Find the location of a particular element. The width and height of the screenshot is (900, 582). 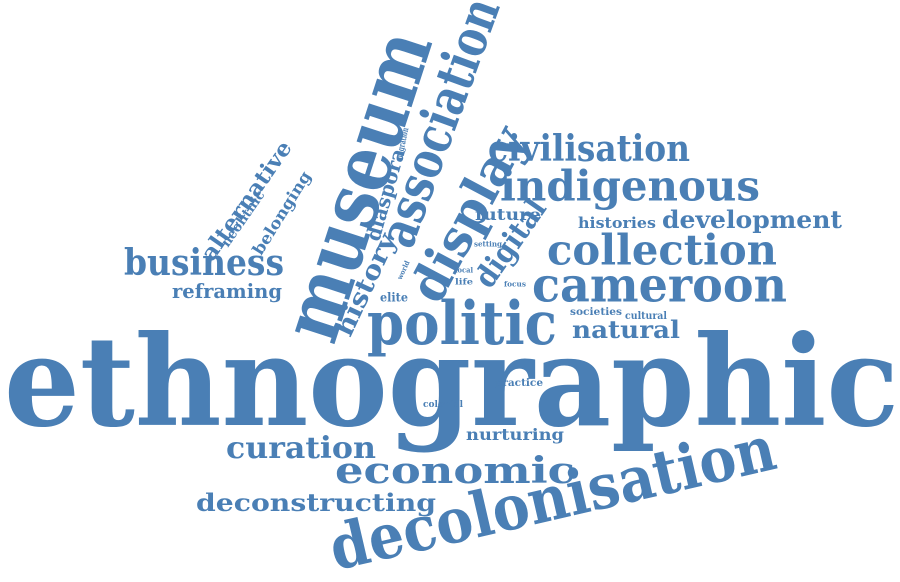

word-development: development is located at coordinates (752, 219).